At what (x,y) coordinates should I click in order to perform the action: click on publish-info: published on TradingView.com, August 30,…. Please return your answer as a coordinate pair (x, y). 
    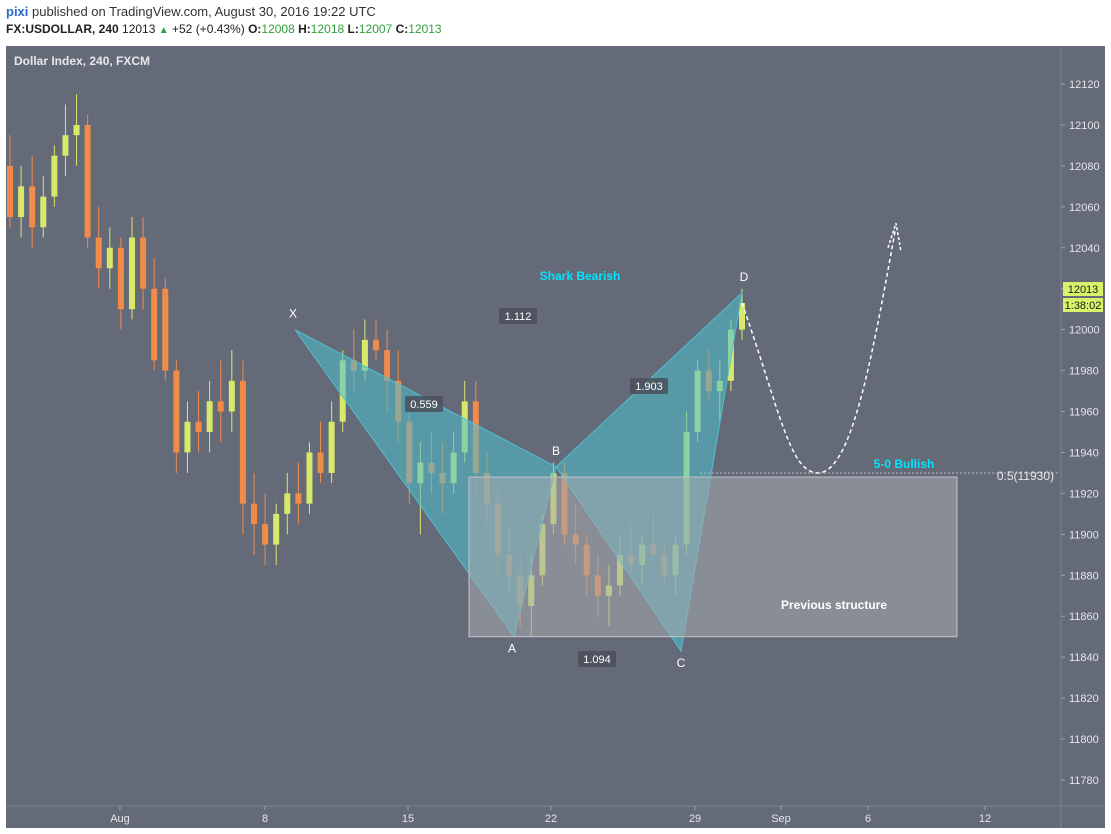
    Looking at the image, I should click on (204, 11).